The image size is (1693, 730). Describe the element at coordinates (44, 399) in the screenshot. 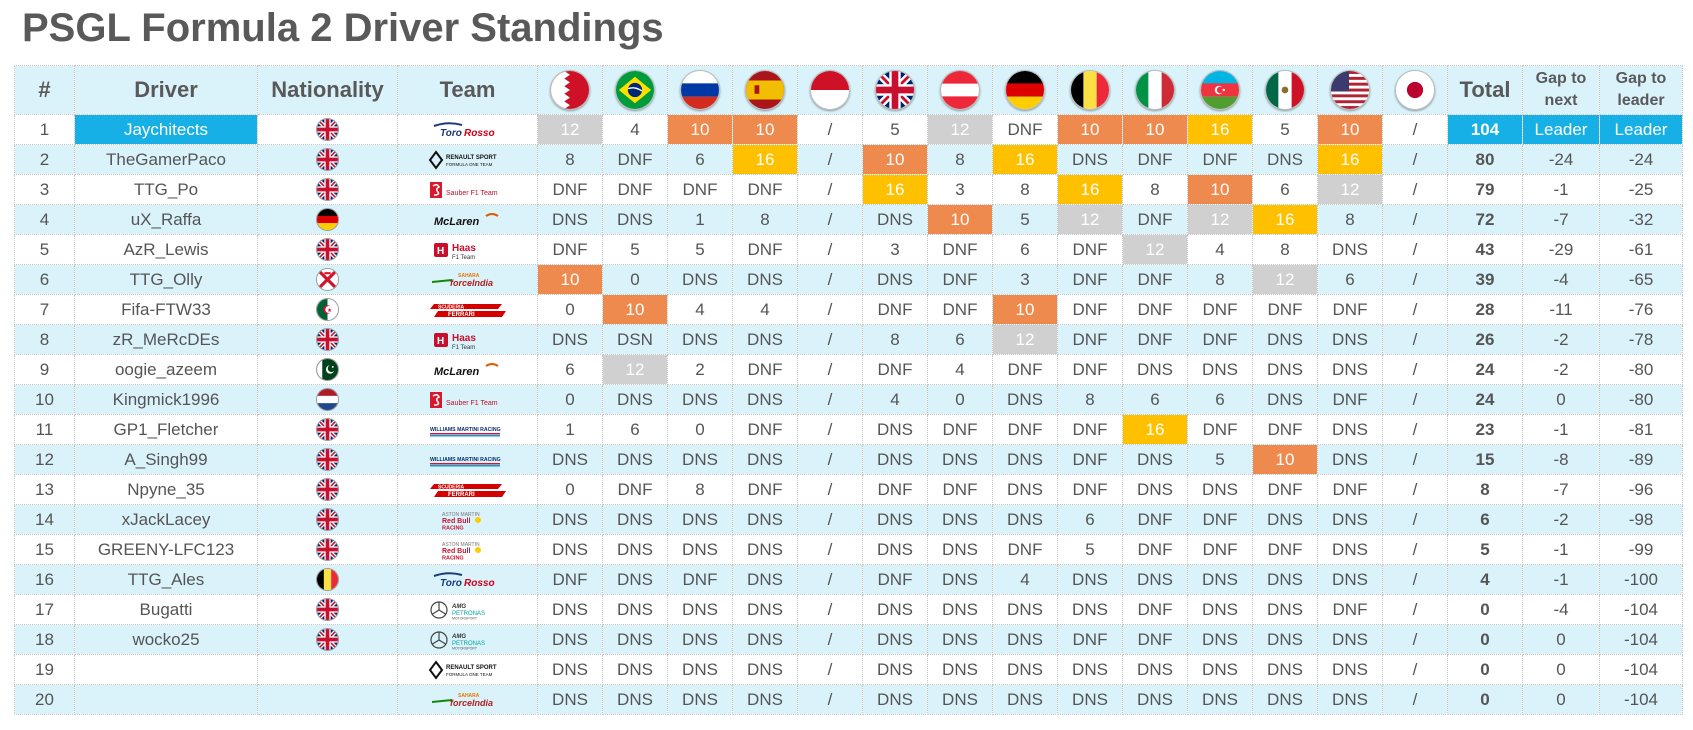

I see `rank-cell: 10` at that location.